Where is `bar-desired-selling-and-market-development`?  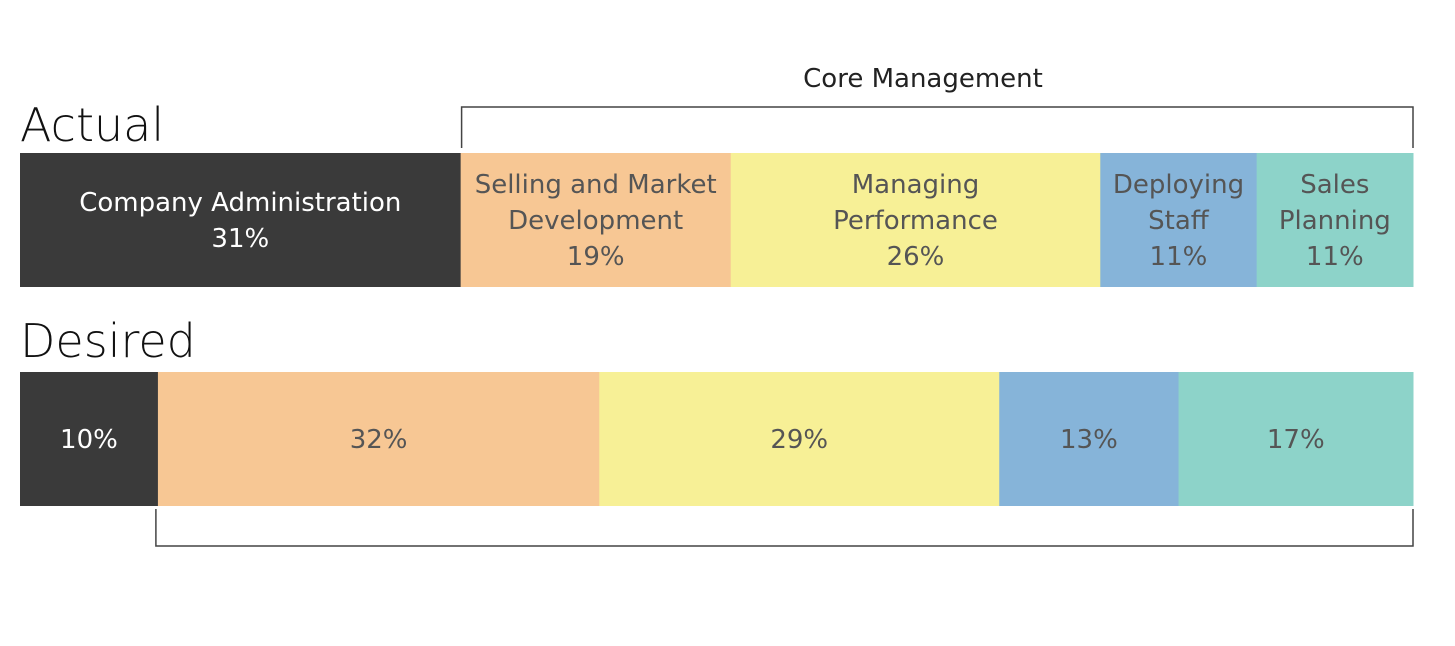
bar-desired-selling-and-market-development is located at coordinates (378, 439).